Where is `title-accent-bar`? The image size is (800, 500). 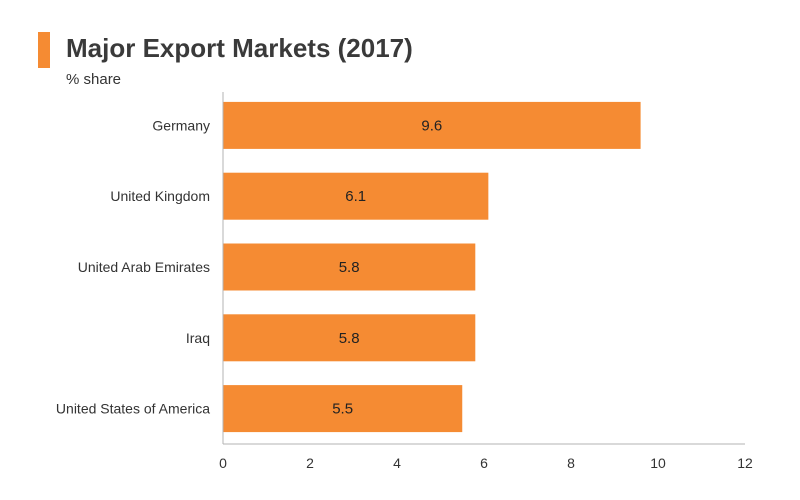
title-accent-bar is located at coordinates (44, 50).